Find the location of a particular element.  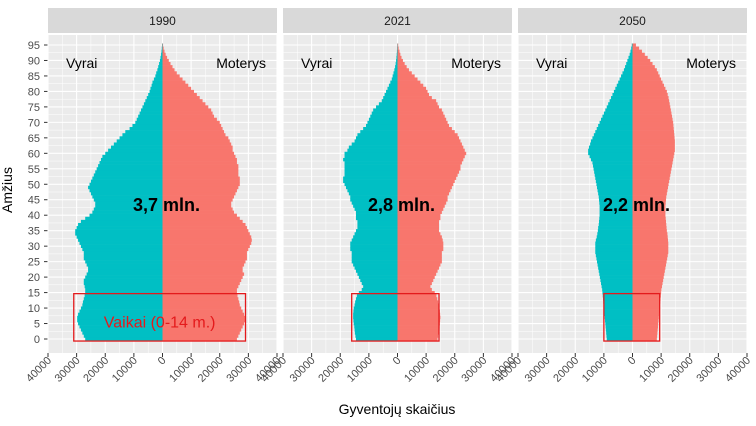

y-tick-label: 85 is located at coordinates (34, 77).